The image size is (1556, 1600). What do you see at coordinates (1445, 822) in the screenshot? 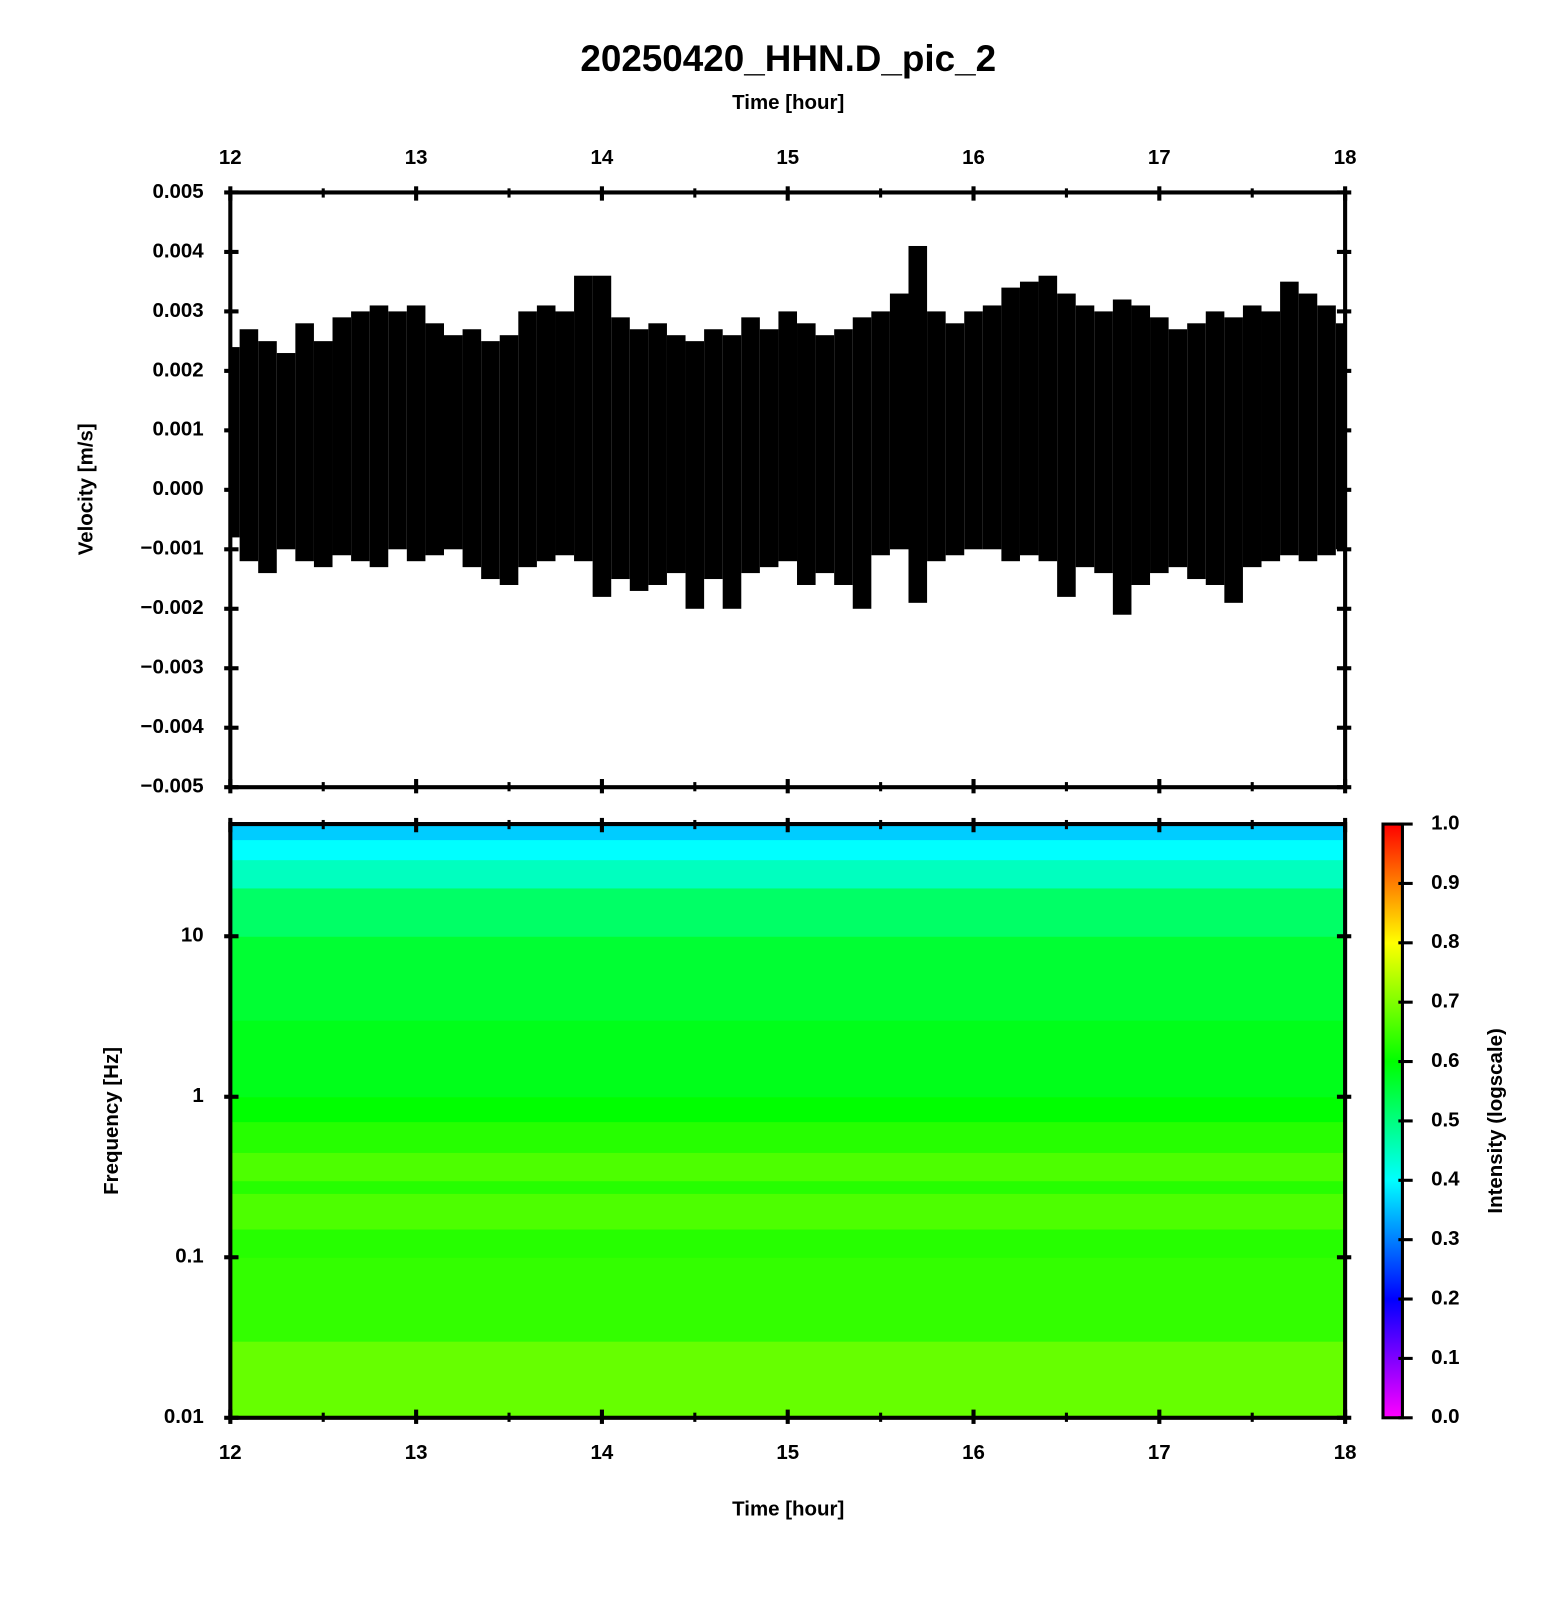
I see `colorbar-tick-label: 1.0` at bounding box center [1445, 822].